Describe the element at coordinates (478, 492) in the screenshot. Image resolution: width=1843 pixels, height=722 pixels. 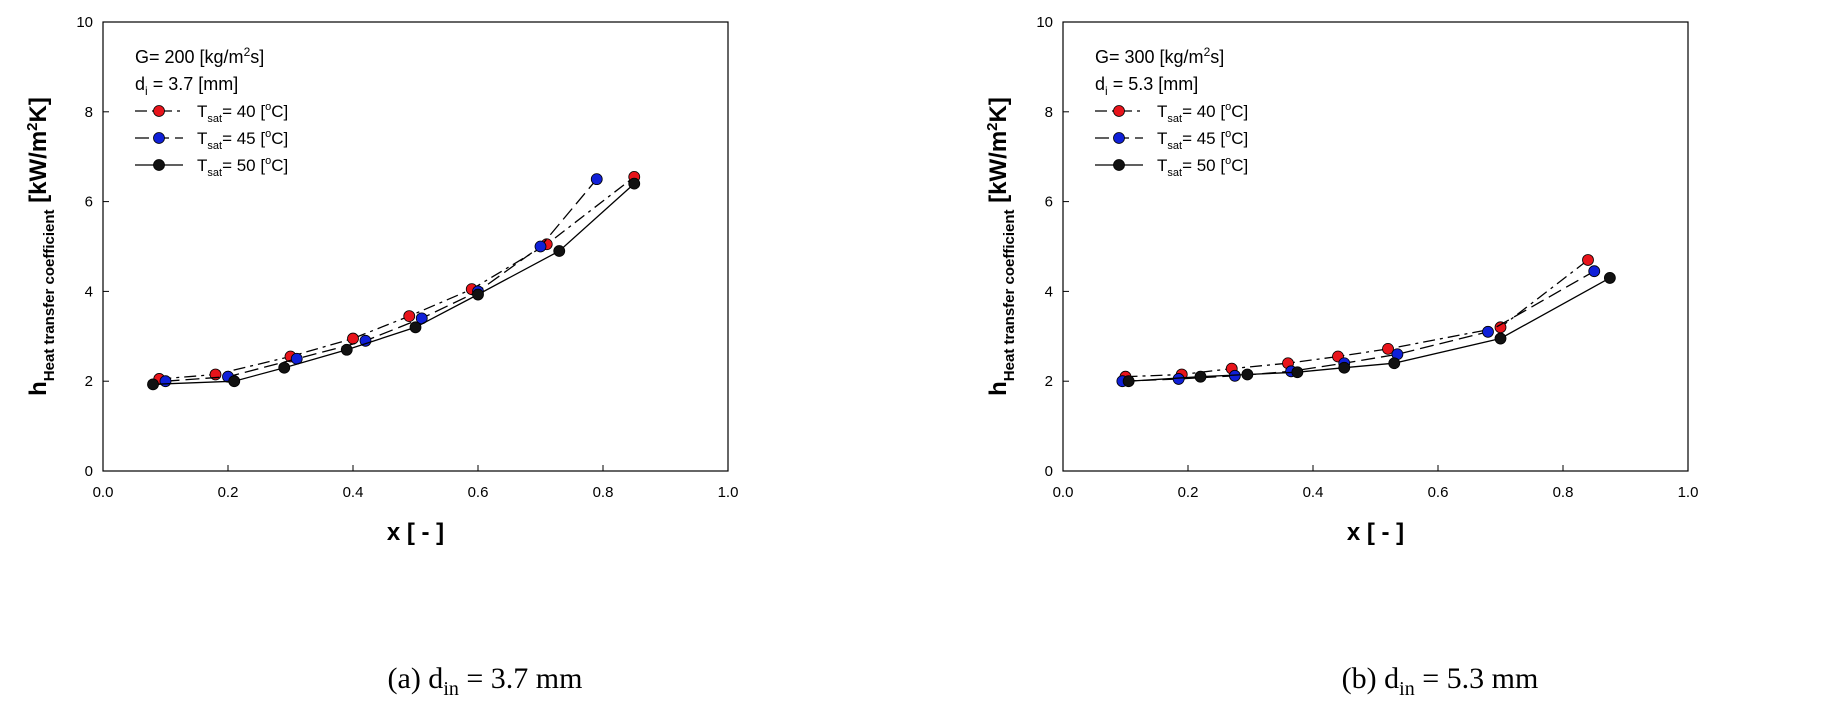
I see `chart-0-x-tick-label-3: 0.6` at that location.